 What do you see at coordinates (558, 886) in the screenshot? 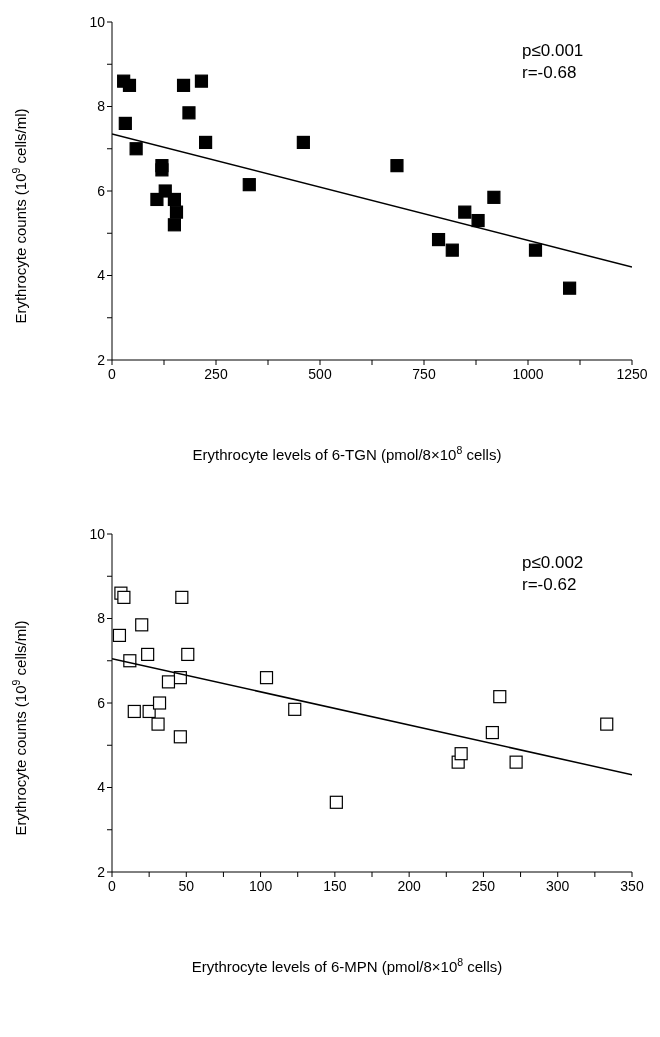
I see `x-tick-label: 300` at bounding box center [558, 886].